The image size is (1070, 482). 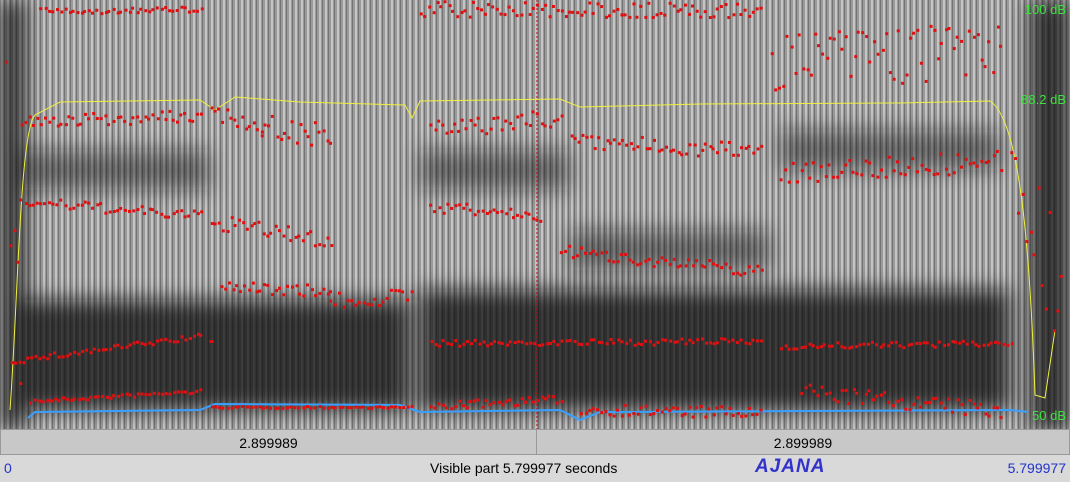 What do you see at coordinates (803, 442) in the screenshot?
I see `selection-right: 2.899989` at bounding box center [803, 442].